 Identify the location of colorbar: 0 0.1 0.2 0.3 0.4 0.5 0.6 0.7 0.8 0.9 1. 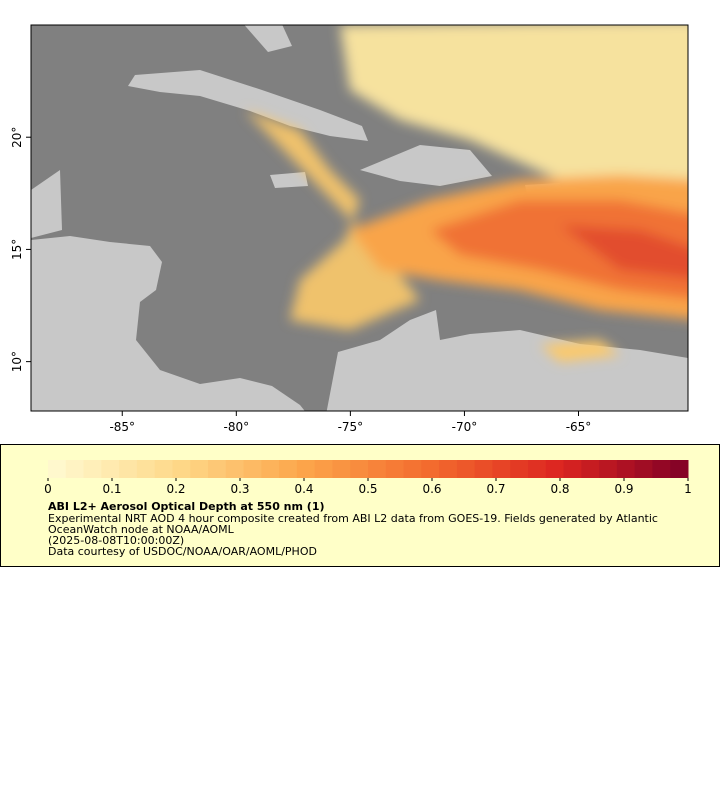
(368, 478).